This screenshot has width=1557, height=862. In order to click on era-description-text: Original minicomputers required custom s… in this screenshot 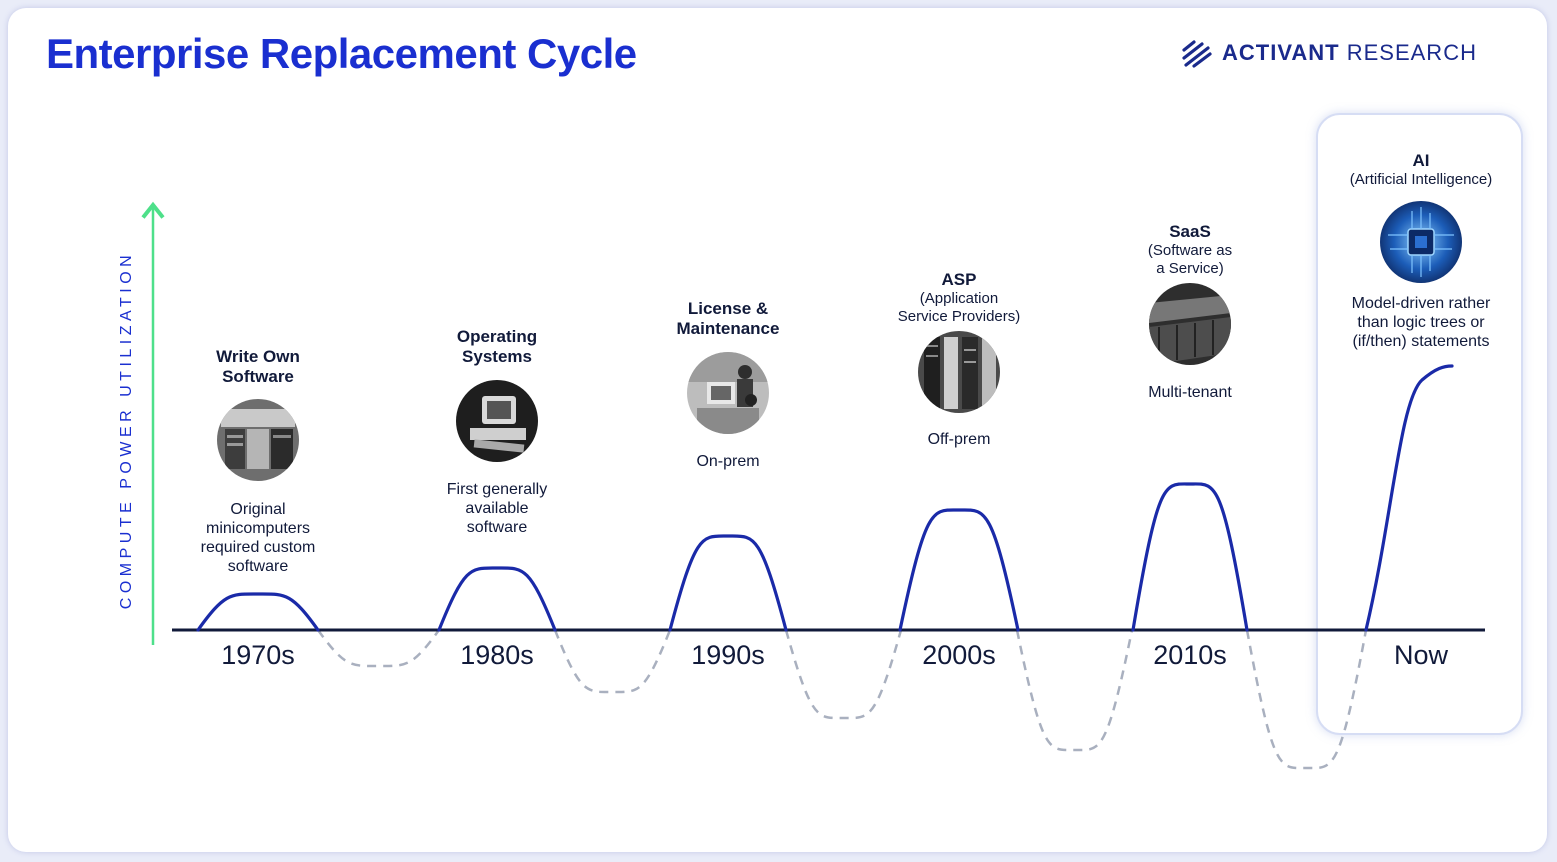, I will do `click(258, 538)`.